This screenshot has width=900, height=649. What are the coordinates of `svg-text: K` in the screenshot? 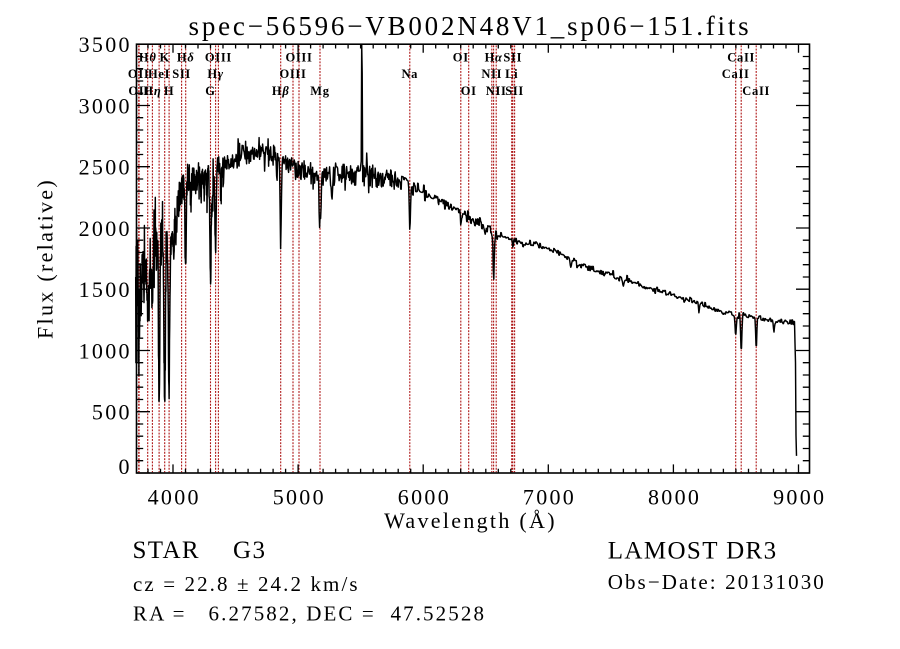 It's located at (164, 58).